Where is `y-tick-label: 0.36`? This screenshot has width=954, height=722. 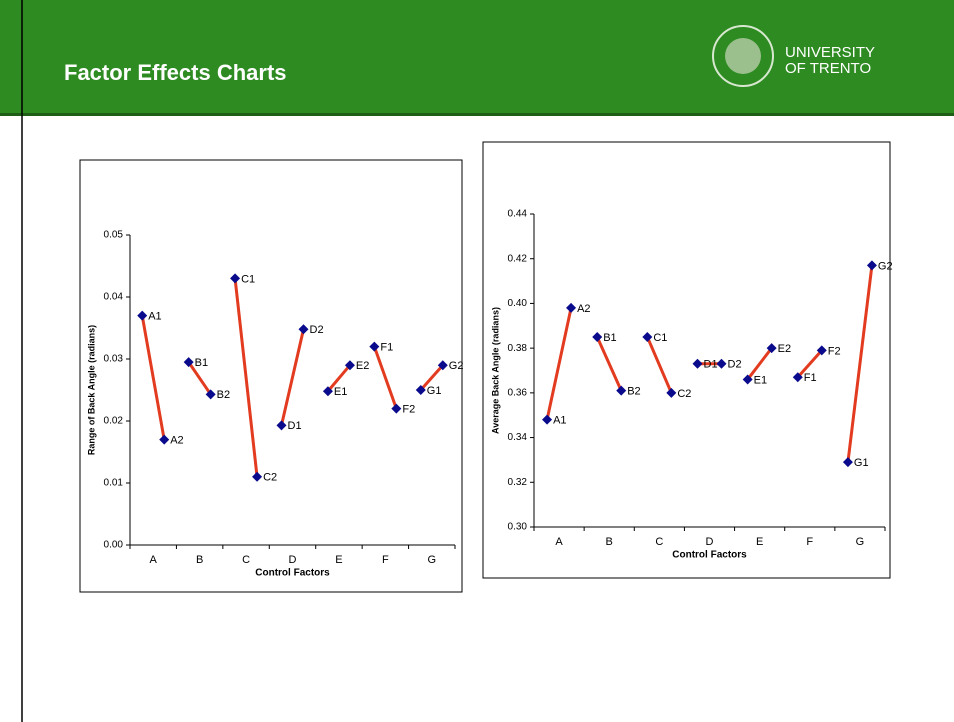
y-tick-label: 0.36 is located at coordinates (518, 392).